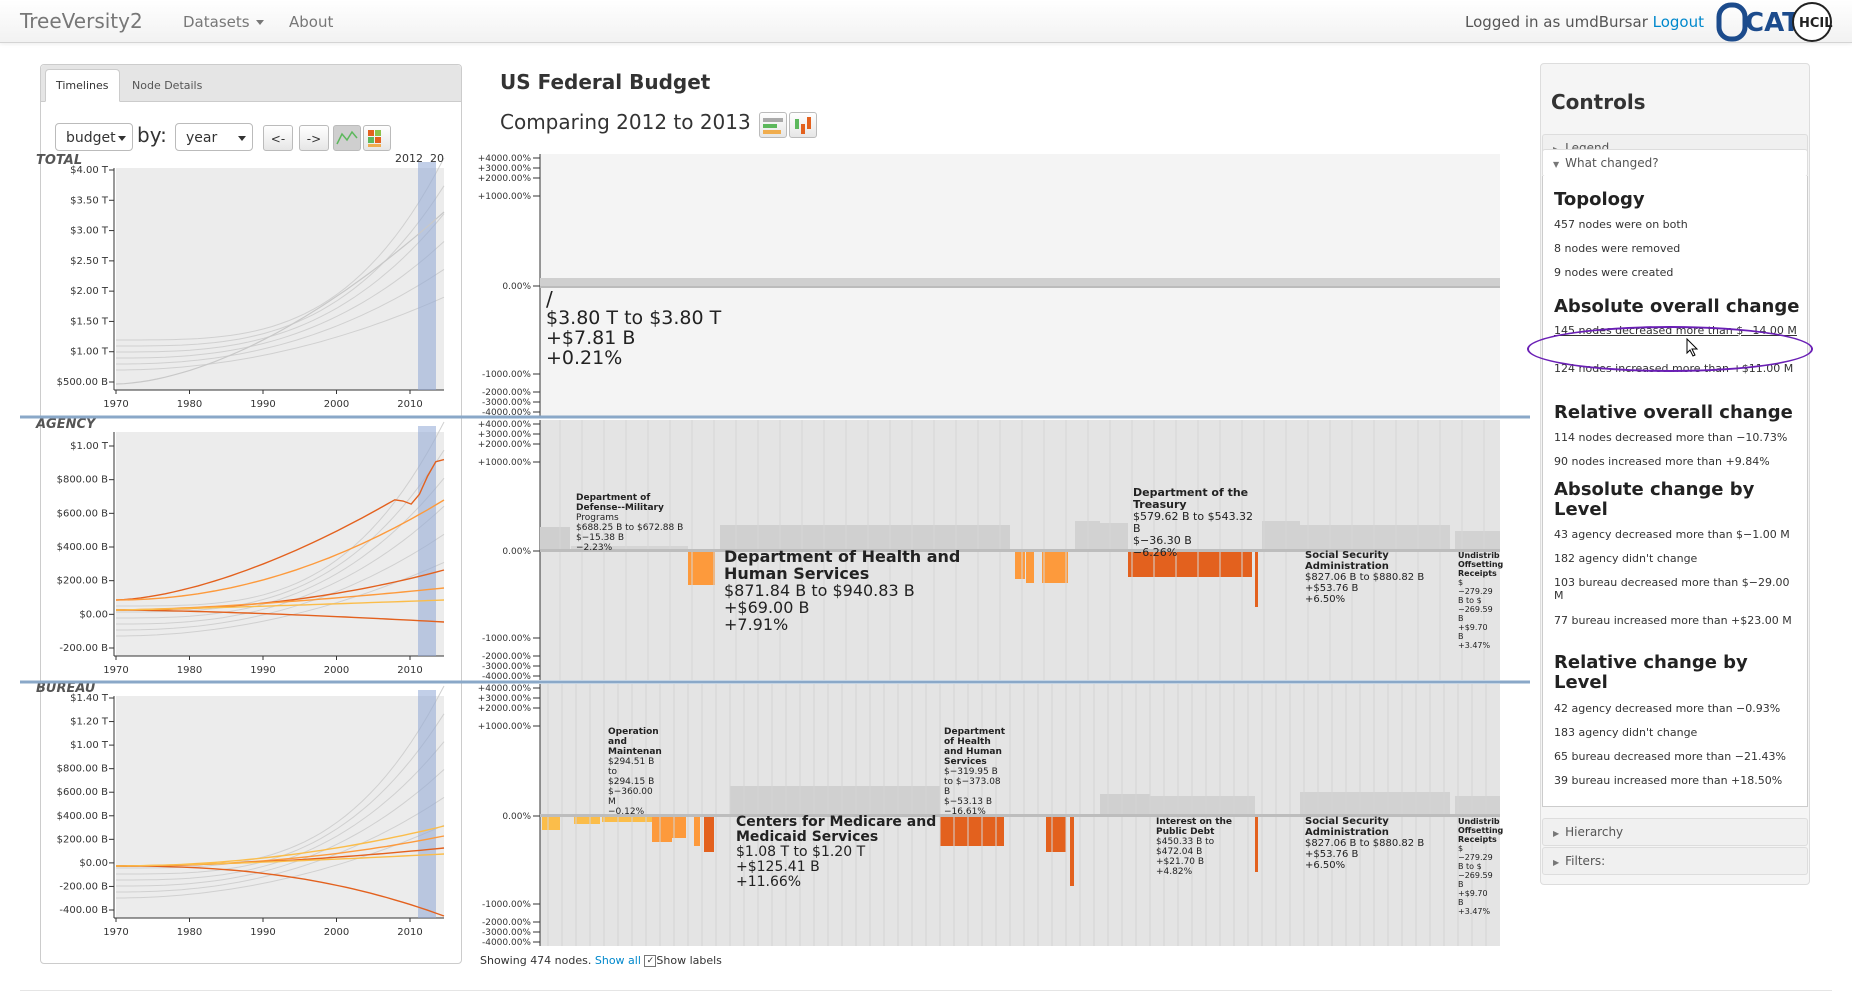 This screenshot has width=1852, height=996. I want to click on bureau-series-line, so click(280, 860).